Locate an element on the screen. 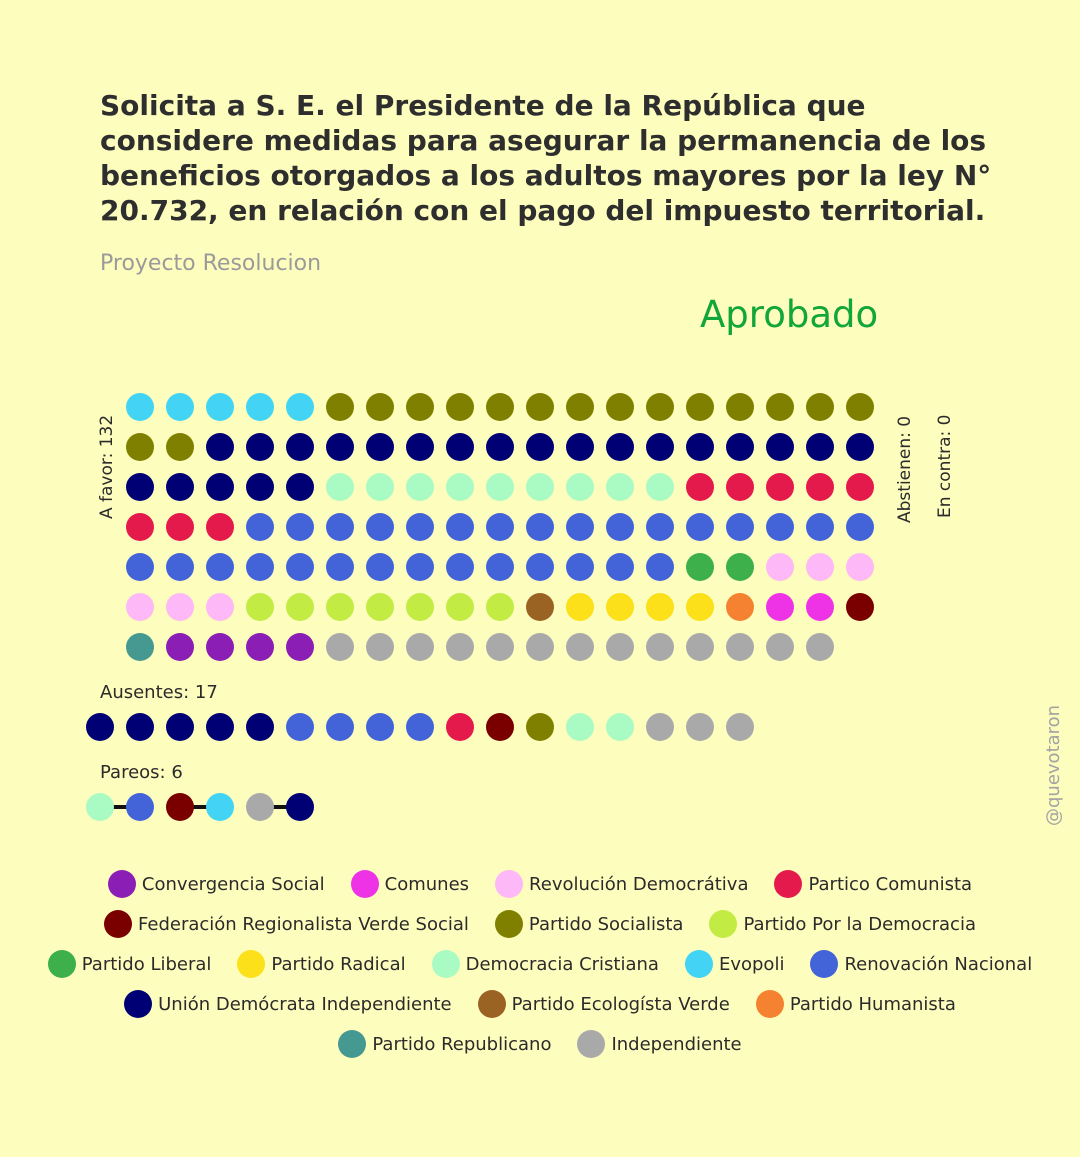  legend-label: Federación Regionalista Verde Social is located at coordinates (303, 924).